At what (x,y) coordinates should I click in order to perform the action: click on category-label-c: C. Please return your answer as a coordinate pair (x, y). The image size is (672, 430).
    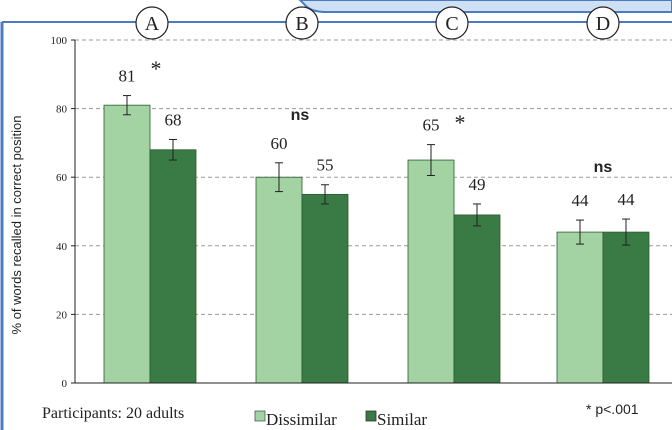
    Looking at the image, I should click on (451, 24).